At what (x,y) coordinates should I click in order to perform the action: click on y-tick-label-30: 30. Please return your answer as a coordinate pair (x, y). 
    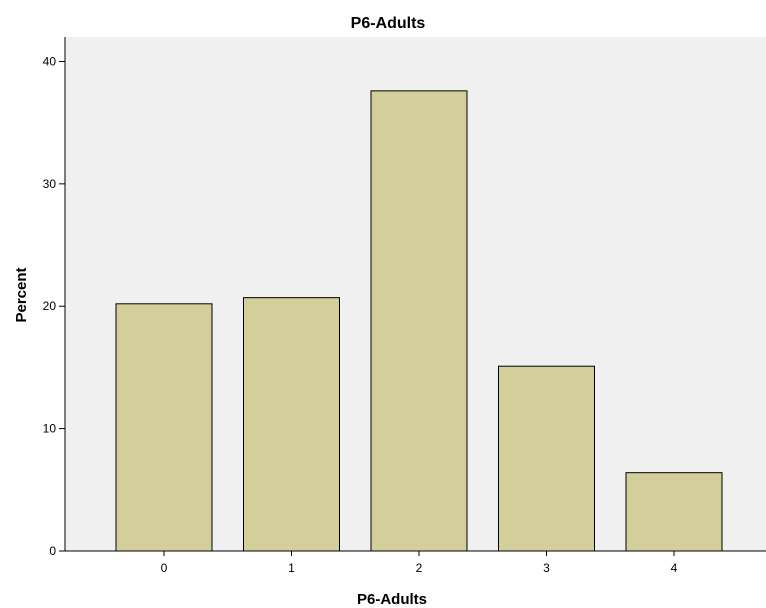
    Looking at the image, I should click on (50, 184).